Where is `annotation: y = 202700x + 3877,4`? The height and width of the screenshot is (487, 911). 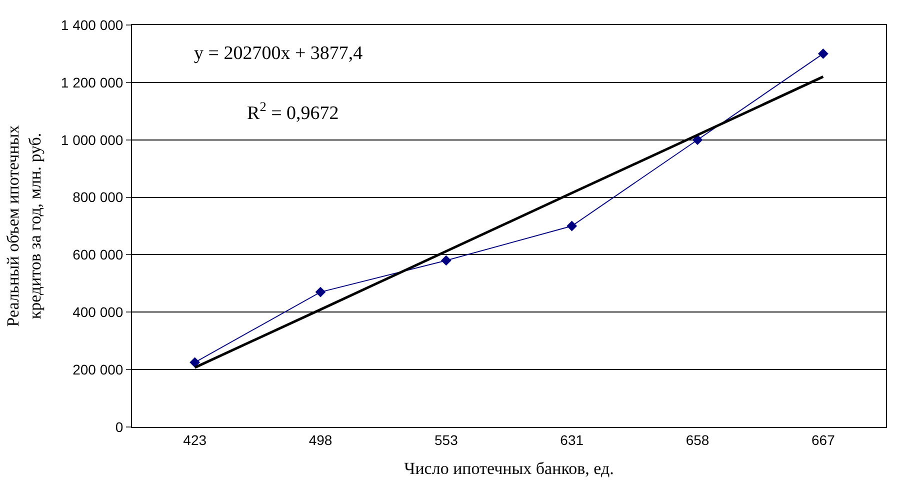
annotation: y = 202700x + 3877,4 is located at coordinates (279, 53).